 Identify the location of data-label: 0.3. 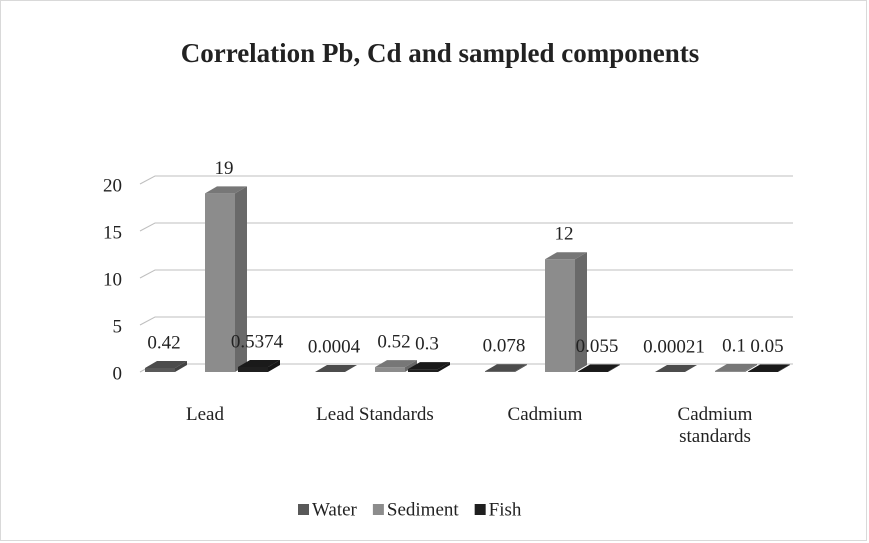
(427, 344).